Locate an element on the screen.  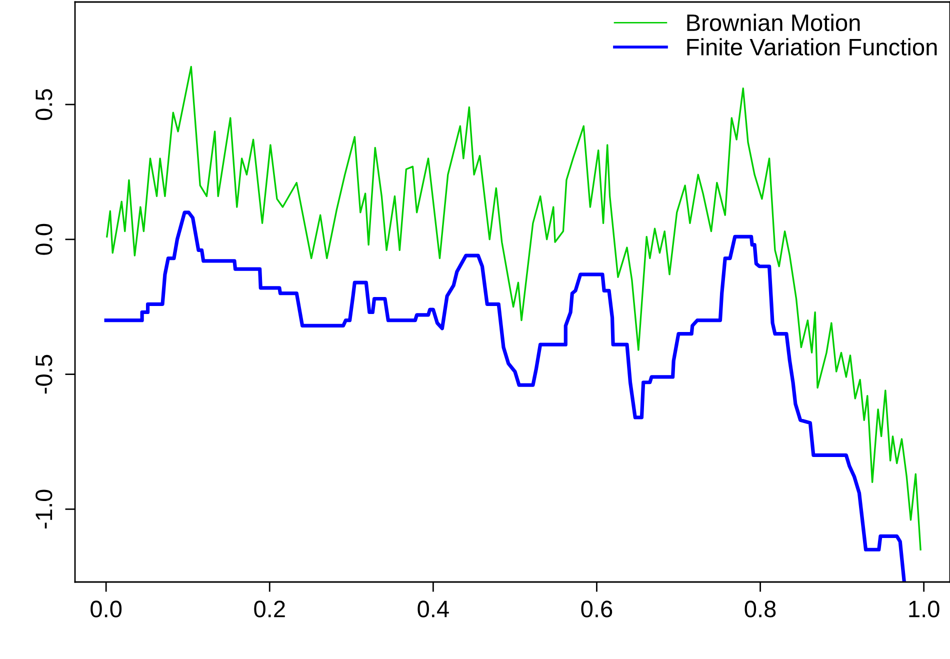
x-tick-label: 0.8 is located at coordinates (760, 609).